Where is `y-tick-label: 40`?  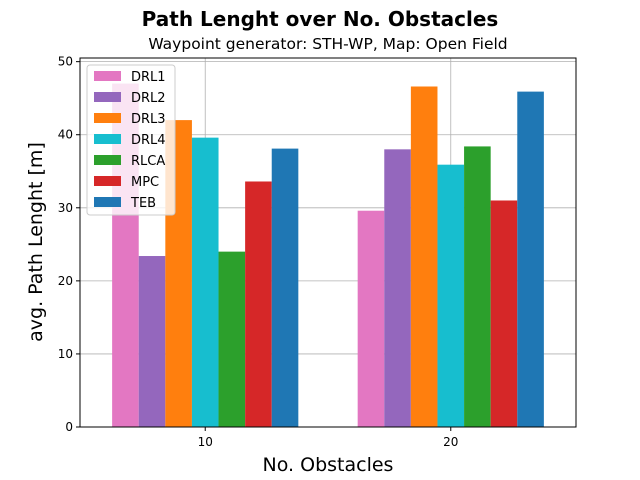
y-tick-label: 40 is located at coordinates (65, 135).